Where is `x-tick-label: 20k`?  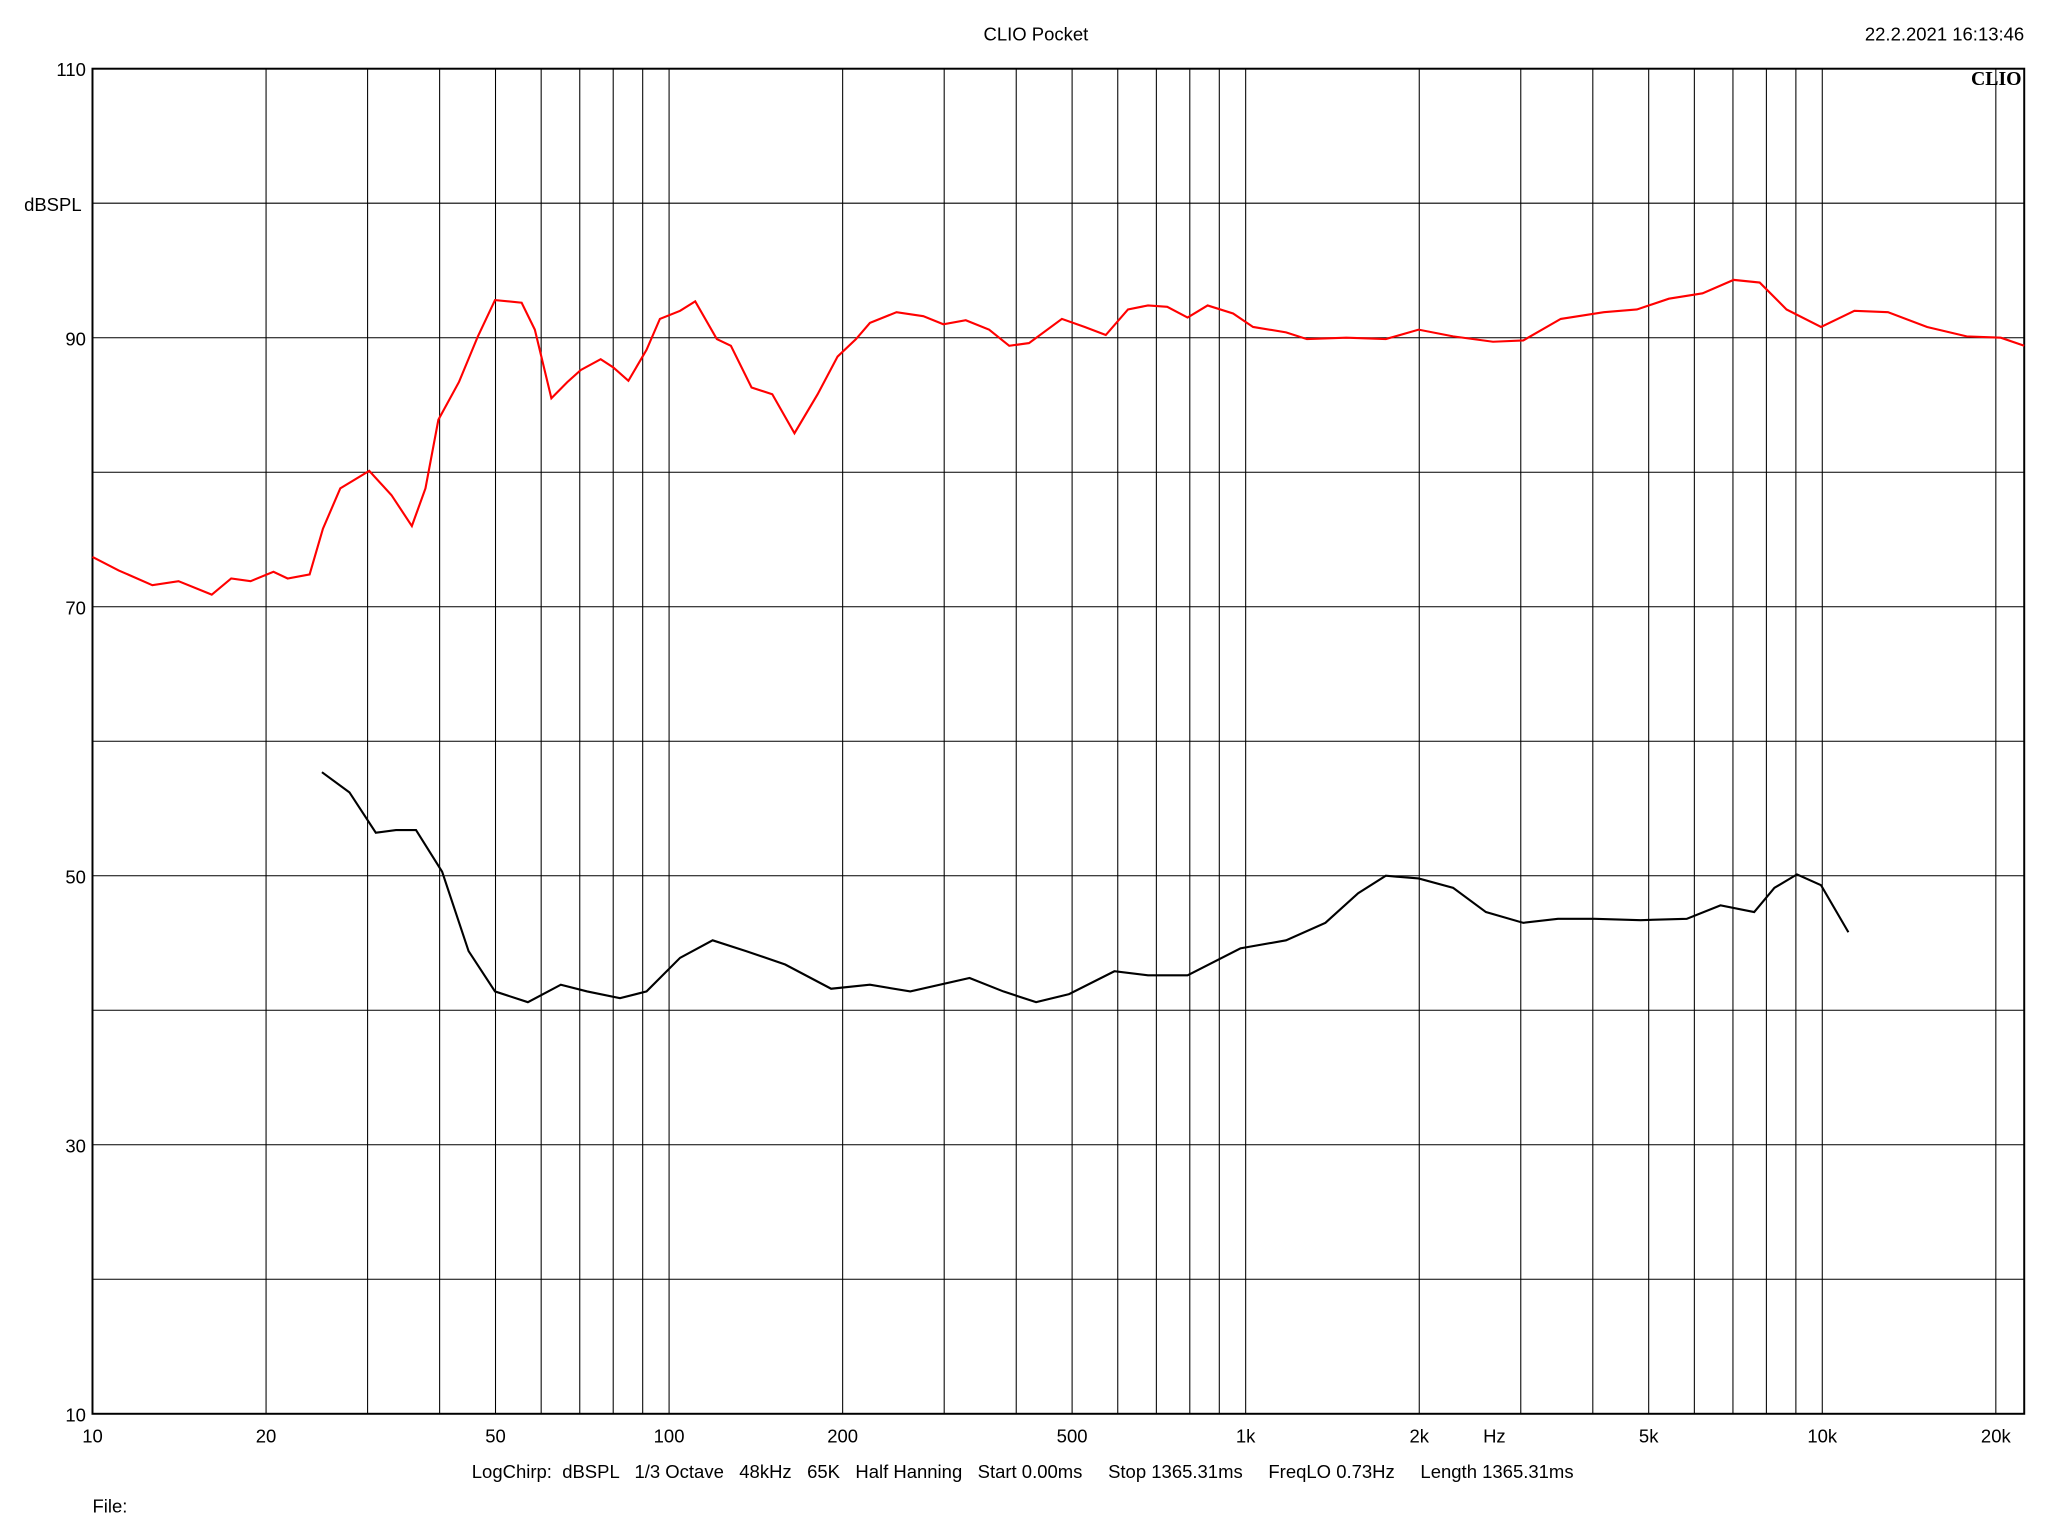 x-tick-label: 20k is located at coordinates (1996, 1435).